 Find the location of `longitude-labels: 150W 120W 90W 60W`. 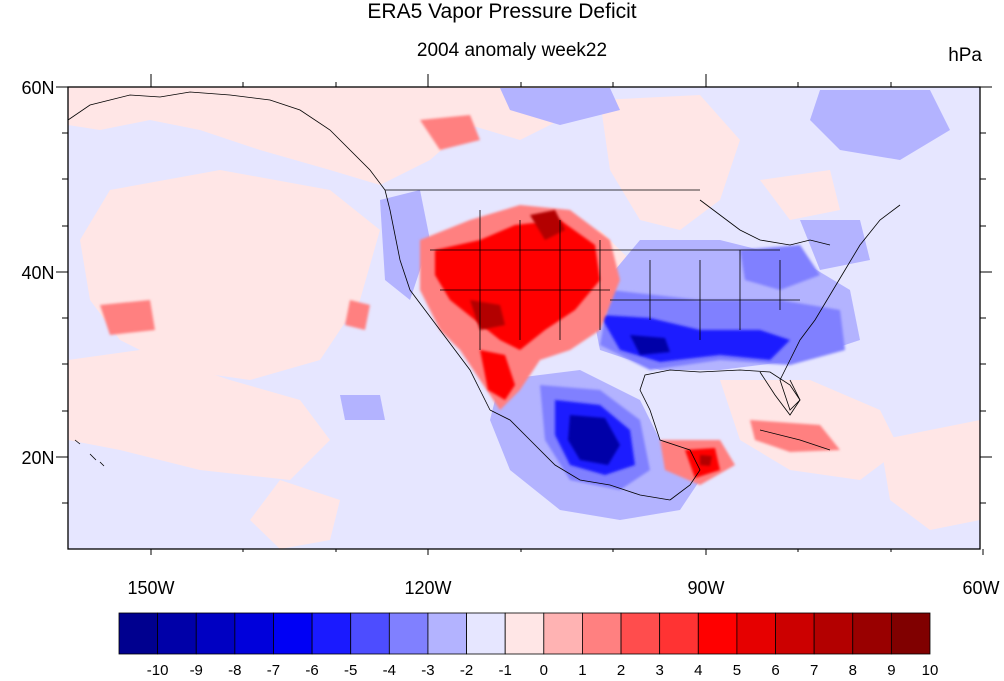

longitude-labels: 150W 120W 90W 60W is located at coordinates (563, 588).